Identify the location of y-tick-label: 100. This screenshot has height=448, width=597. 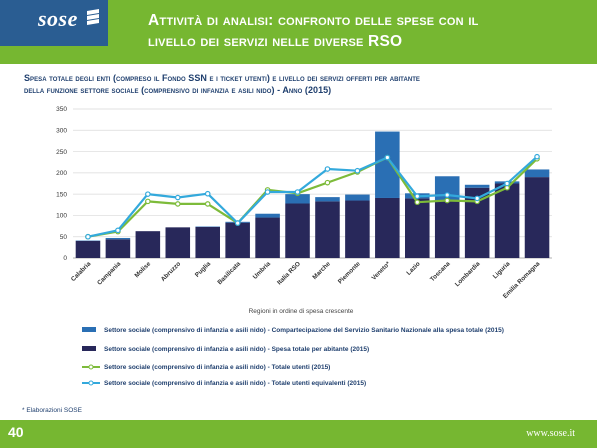
(61, 216).